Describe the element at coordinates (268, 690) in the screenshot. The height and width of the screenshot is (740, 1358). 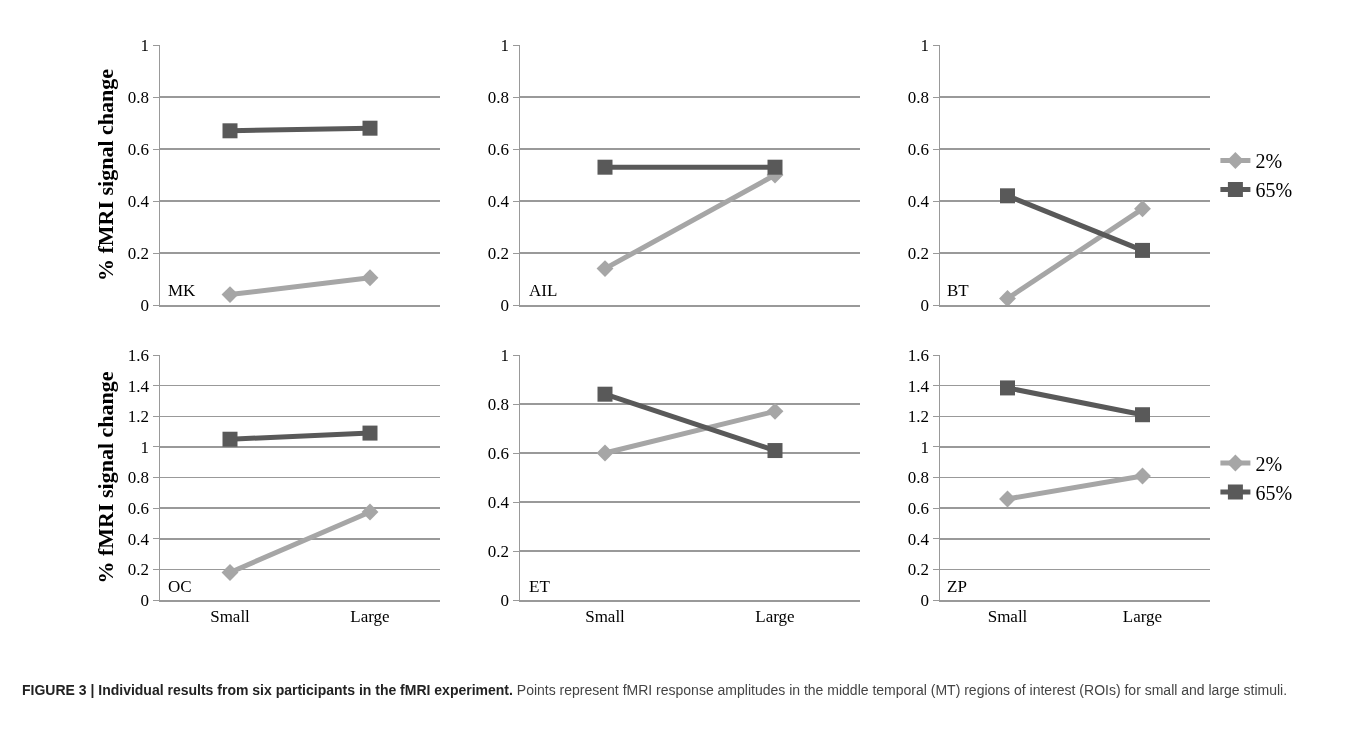
I see `caption: FIGURE 3 | Individual results from six participants in the fMRI experiment.` at that location.